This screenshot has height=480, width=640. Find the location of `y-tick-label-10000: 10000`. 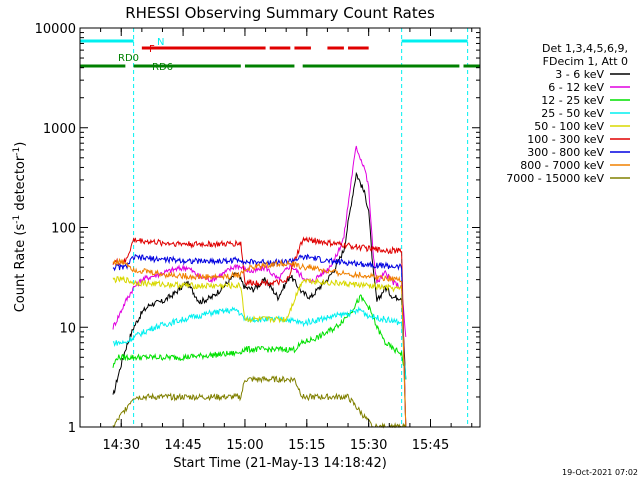

y-tick-label-10000: 10000 is located at coordinates (55, 29).